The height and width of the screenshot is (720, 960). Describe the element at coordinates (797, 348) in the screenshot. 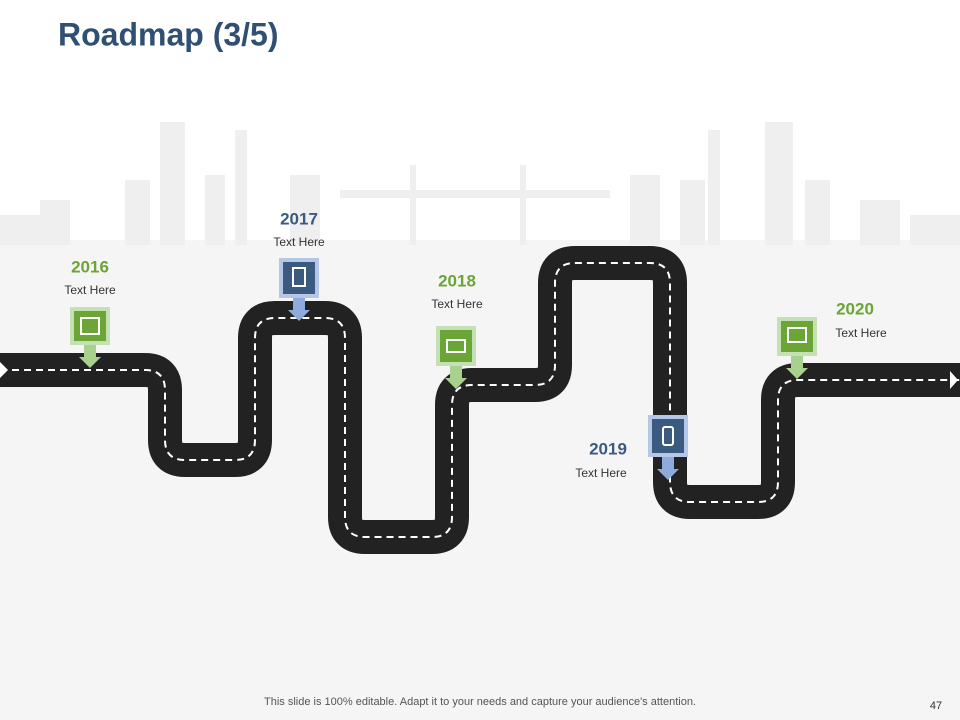

I see `marker-2020` at that location.